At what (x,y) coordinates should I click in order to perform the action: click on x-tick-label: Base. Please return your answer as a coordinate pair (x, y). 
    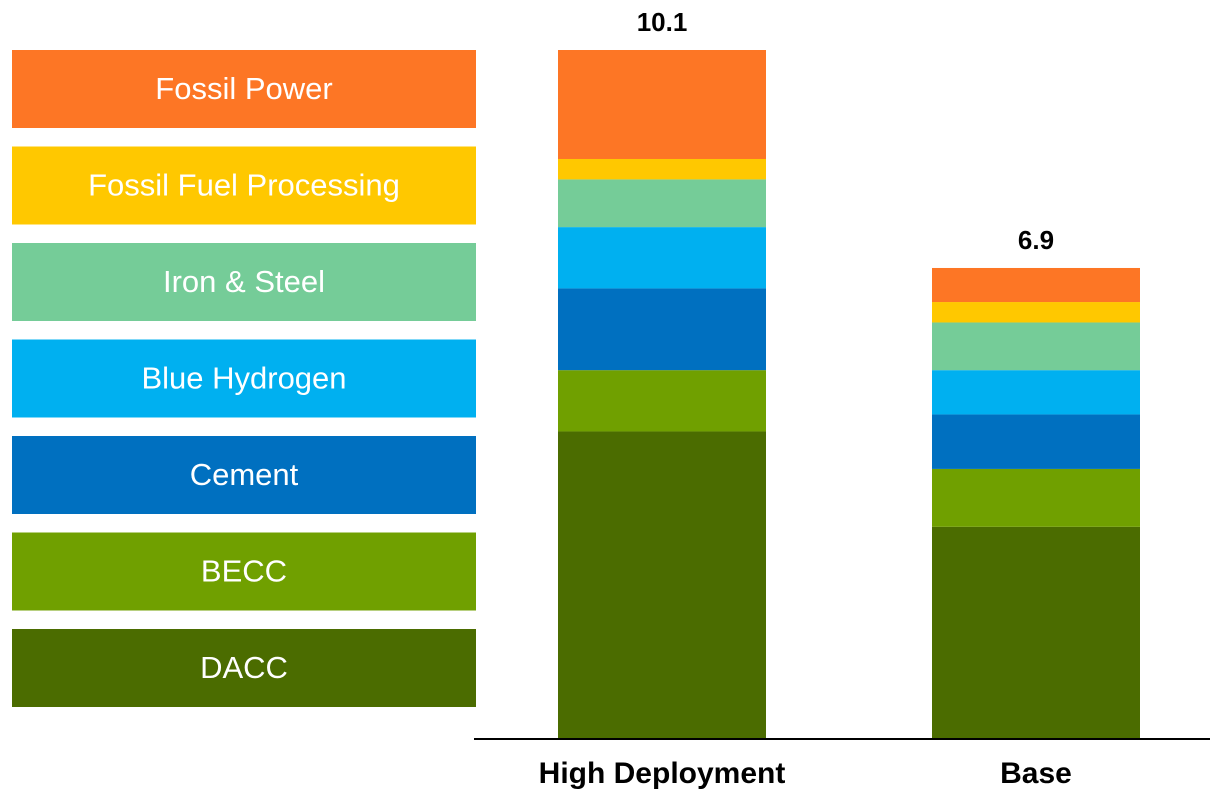
    Looking at the image, I should click on (1036, 773).